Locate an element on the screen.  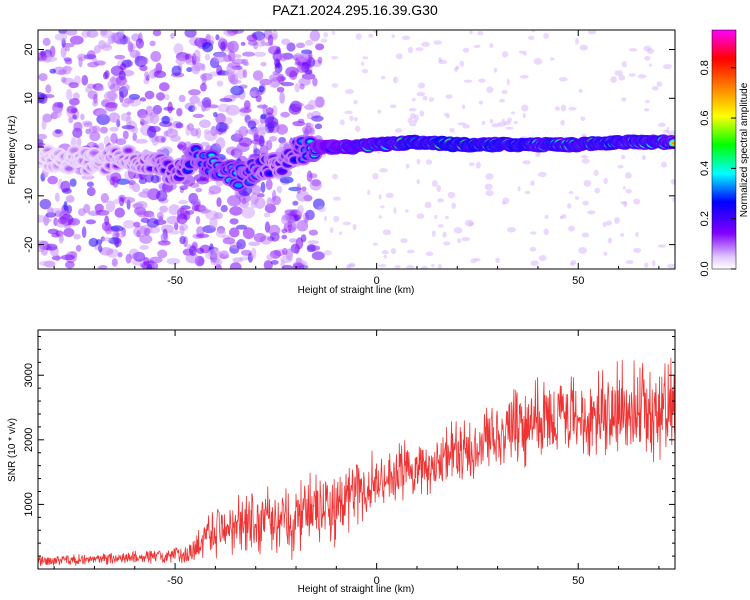
spectrogram-x-axis-label: Height of straight line (km) is located at coordinates (356, 290).